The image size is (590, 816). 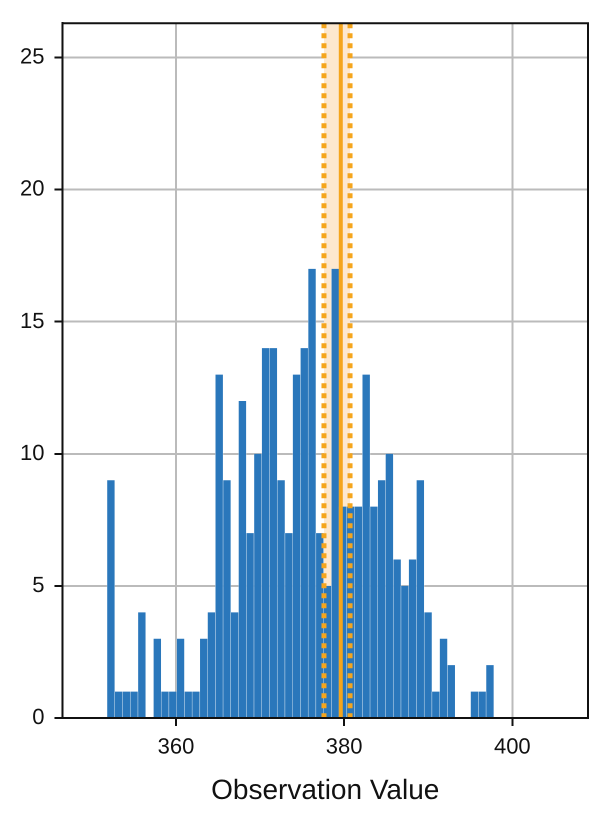 What do you see at coordinates (176, 745) in the screenshot?
I see `x-tick-label: 360` at bounding box center [176, 745].